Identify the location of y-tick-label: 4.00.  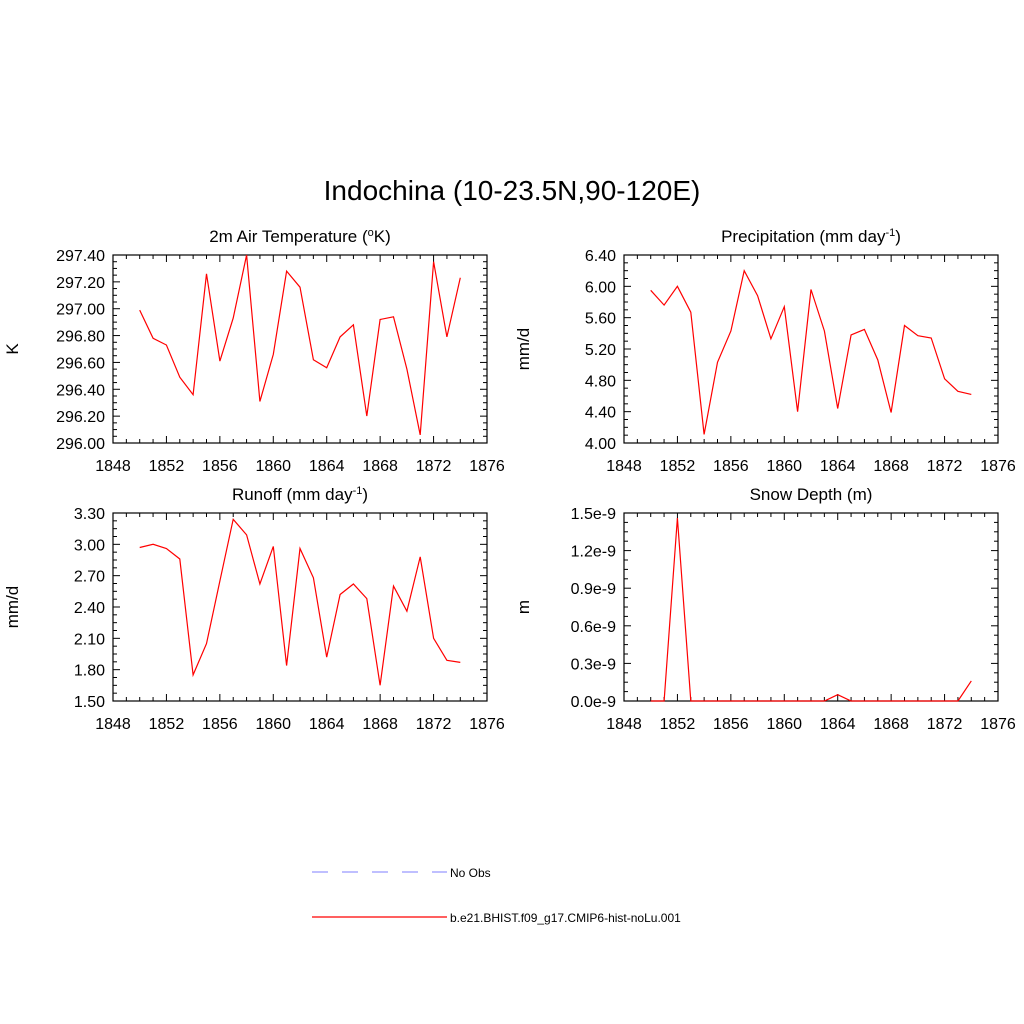
(600, 444).